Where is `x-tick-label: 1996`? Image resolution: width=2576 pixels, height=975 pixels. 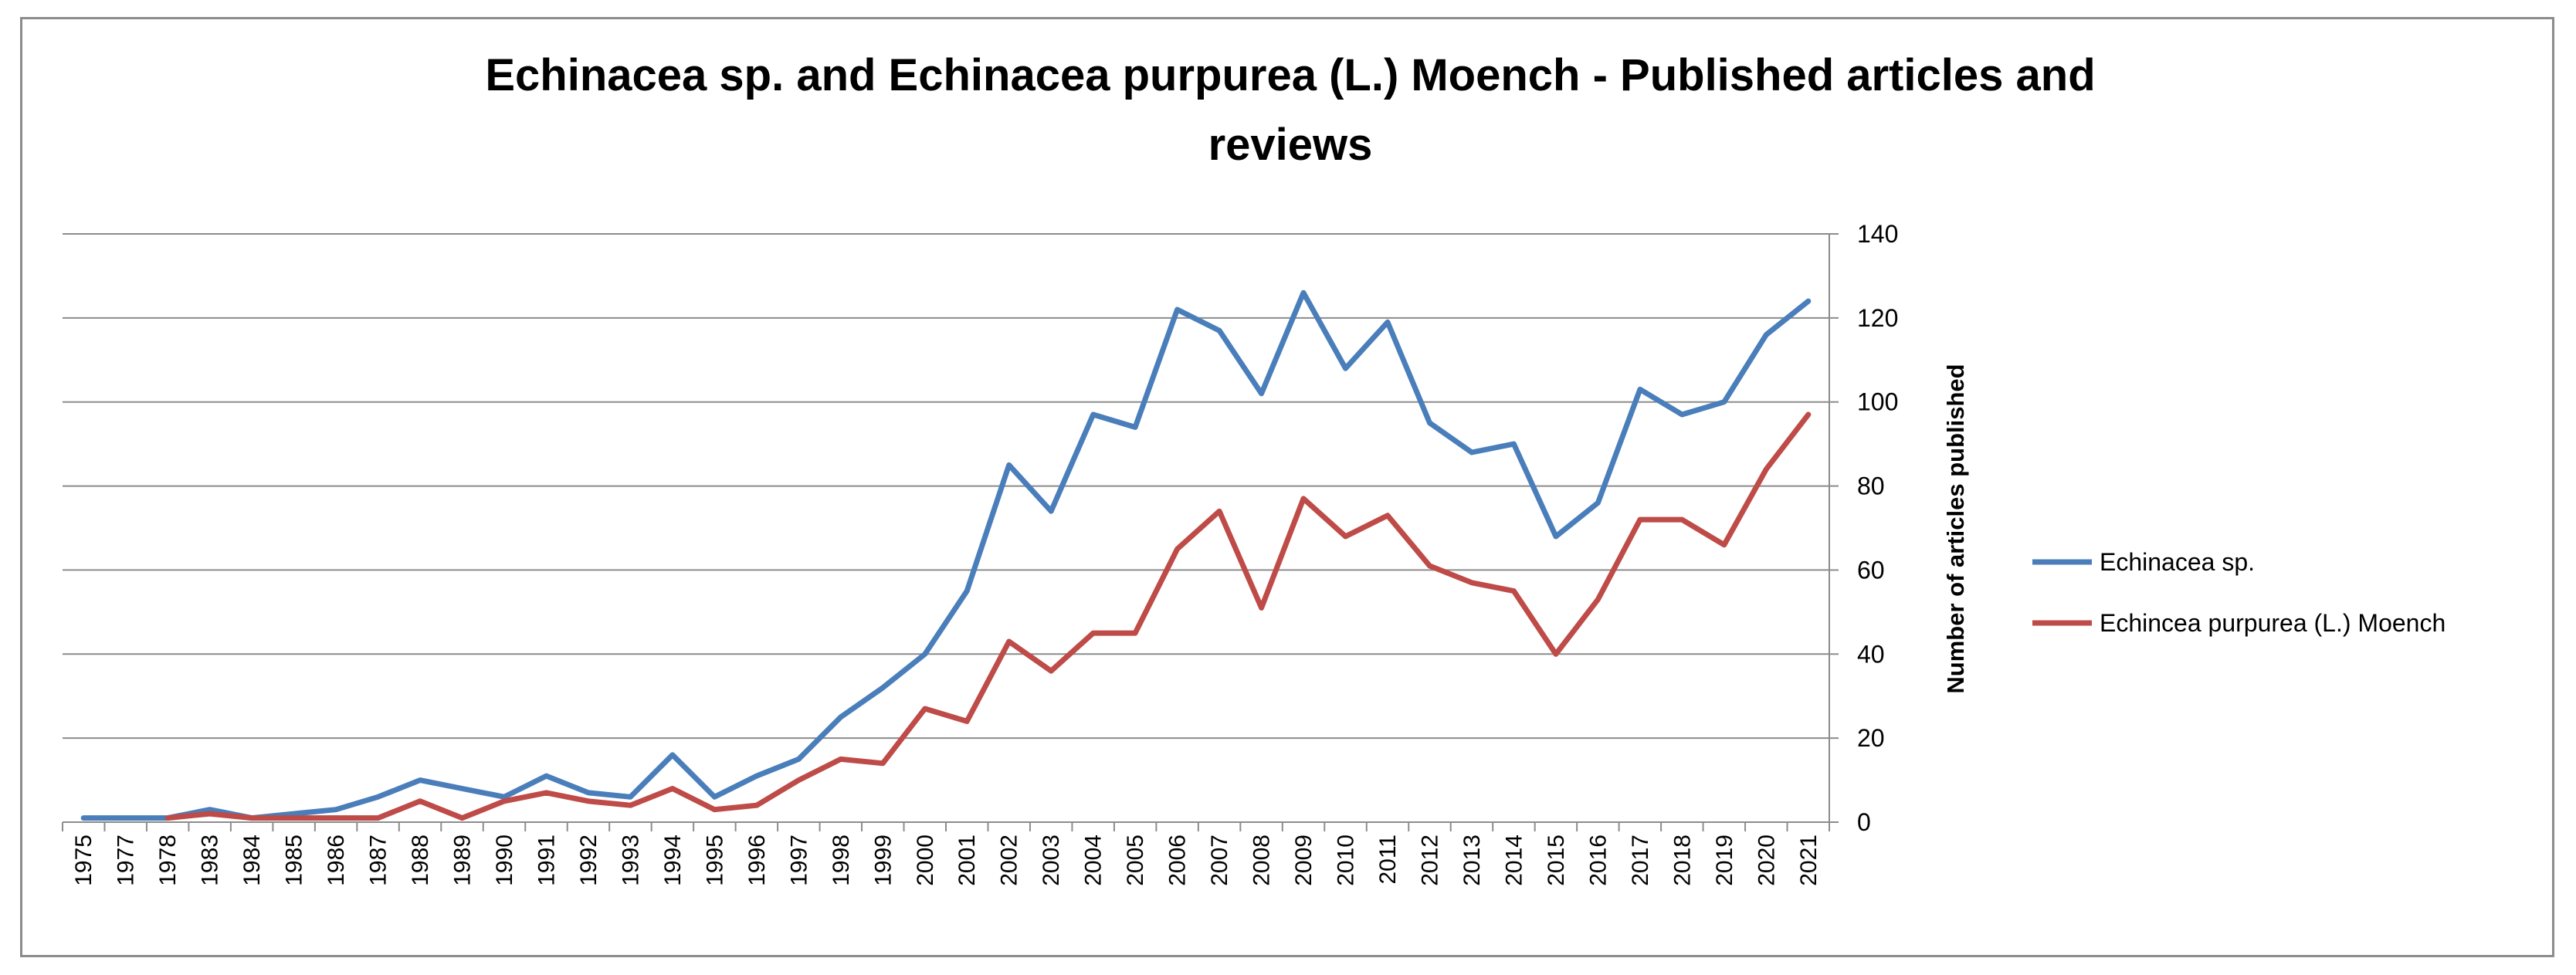
x-tick-label: 1996 is located at coordinates (757, 860).